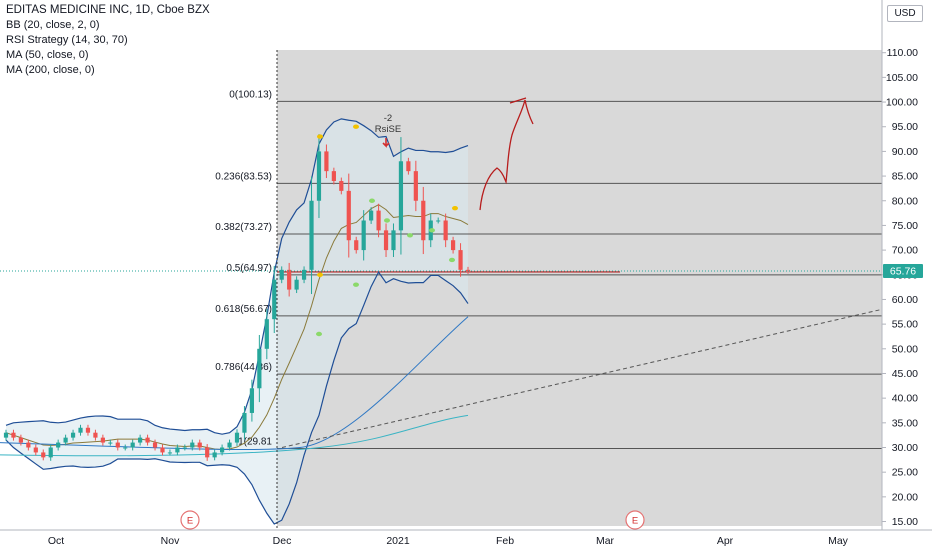  What do you see at coordinates (905, 177) in the screenshot?
I see `price-tick-label: 85.00` at bounding box center [905, 177].